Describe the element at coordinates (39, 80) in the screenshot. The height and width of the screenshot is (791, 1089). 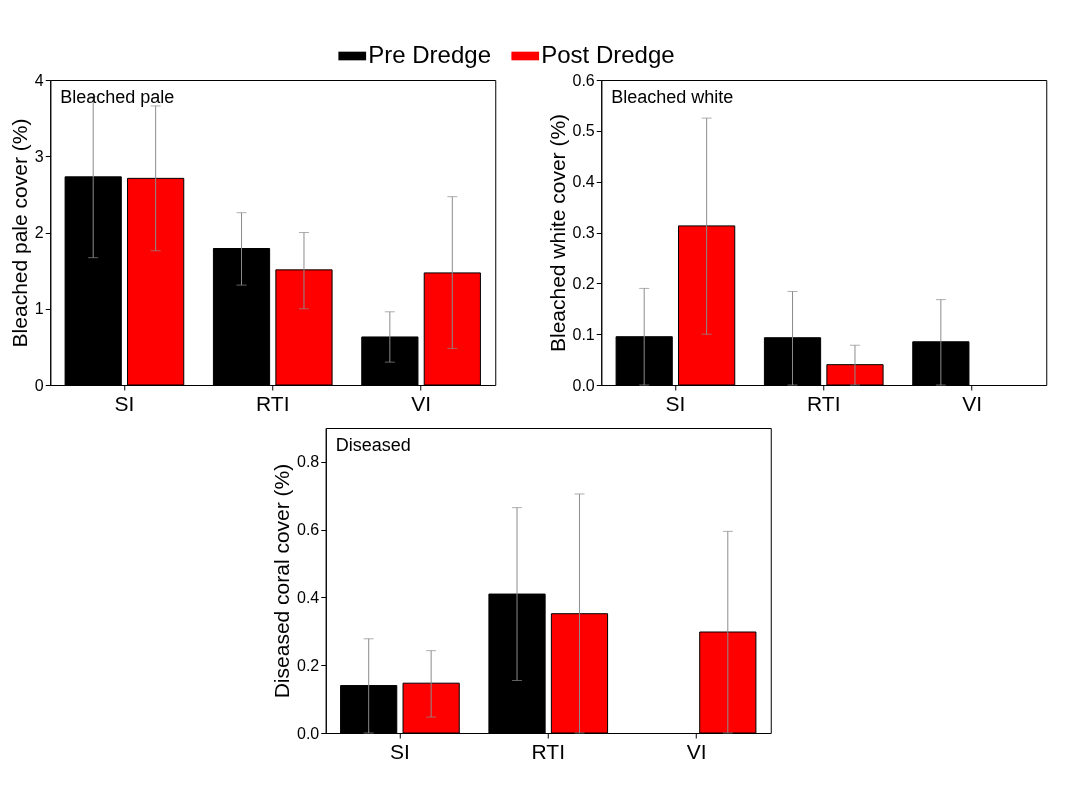
I see `y-tick-label: 4` at that location.